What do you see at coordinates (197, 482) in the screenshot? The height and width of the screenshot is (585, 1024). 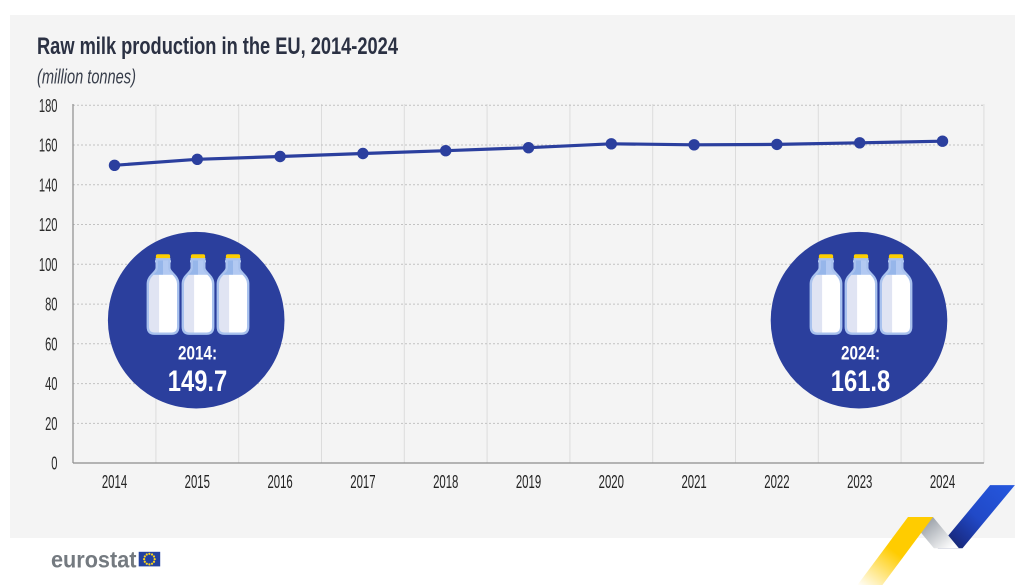 I see `svg-text: 2015` at bounding box center [197, 482].